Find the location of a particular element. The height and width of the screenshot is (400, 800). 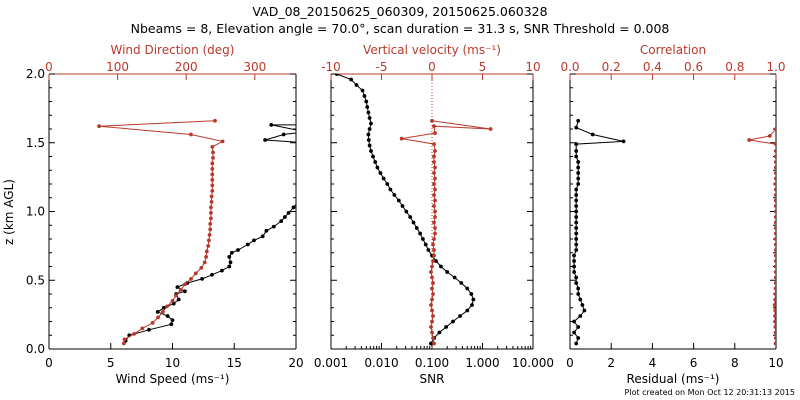

bottom-x-tick-label: 0.001 is located at coordinates (331, 363).